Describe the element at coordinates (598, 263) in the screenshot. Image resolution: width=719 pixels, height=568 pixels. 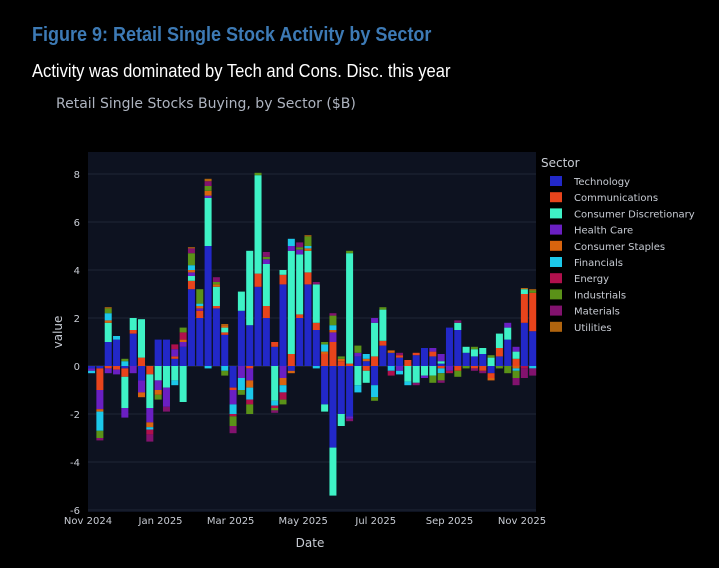
I see `legend-item: Financials` at that location.